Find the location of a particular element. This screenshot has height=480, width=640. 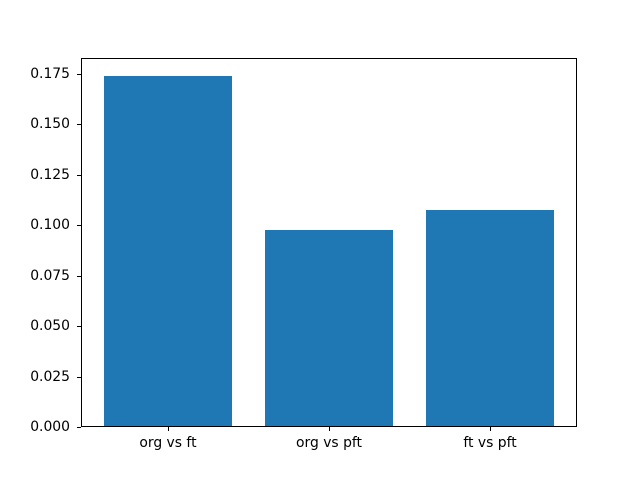

y-tick-label: 0.125 is located at coordinates (50, 174).